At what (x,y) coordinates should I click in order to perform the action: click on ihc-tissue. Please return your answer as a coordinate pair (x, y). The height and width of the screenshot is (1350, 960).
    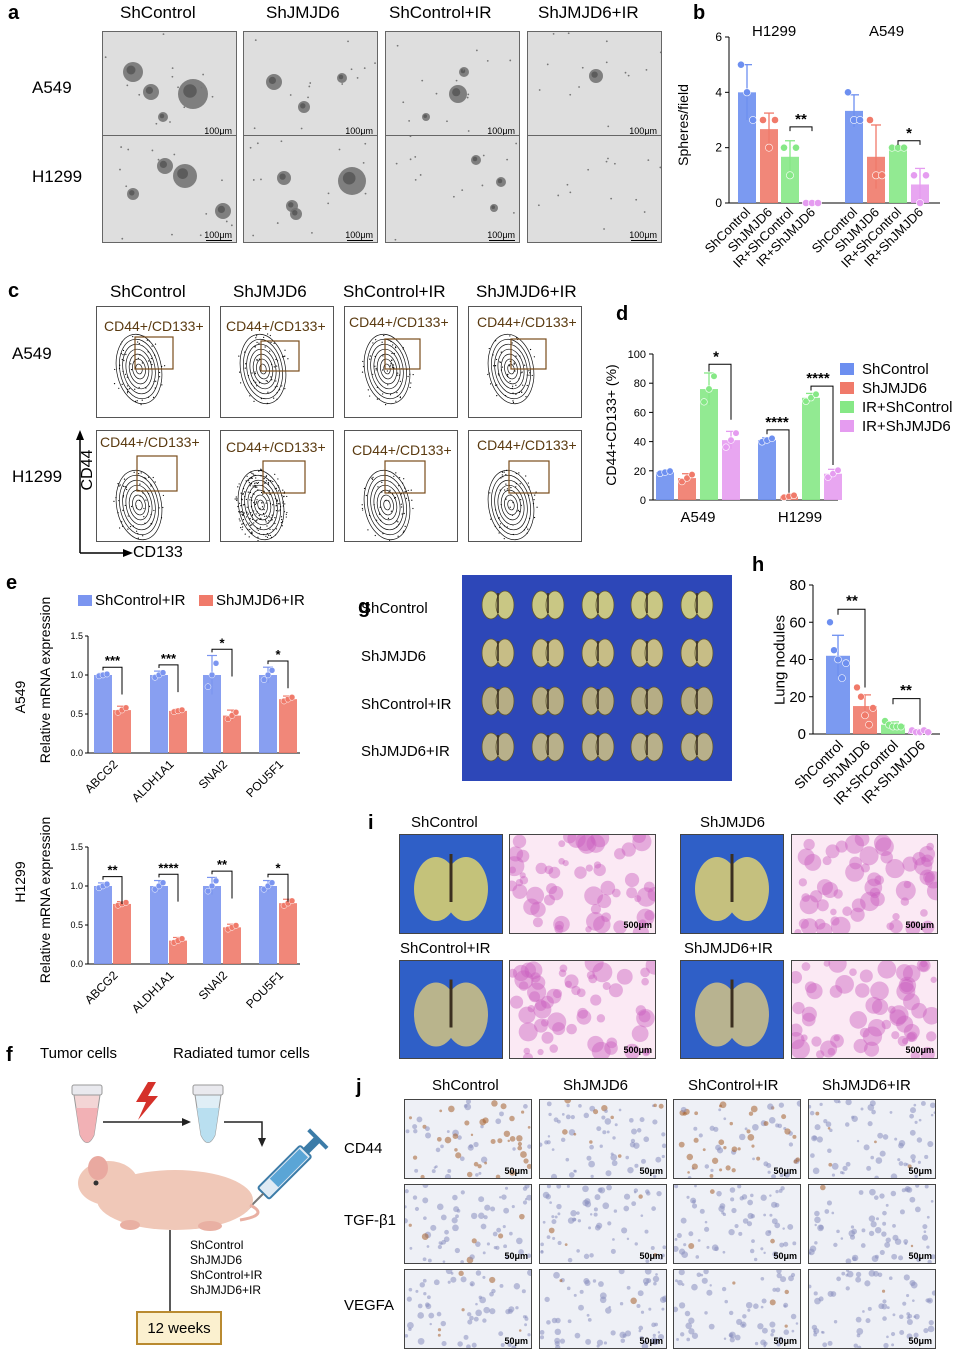
    Looking at the image, I should click on (468, 1224).